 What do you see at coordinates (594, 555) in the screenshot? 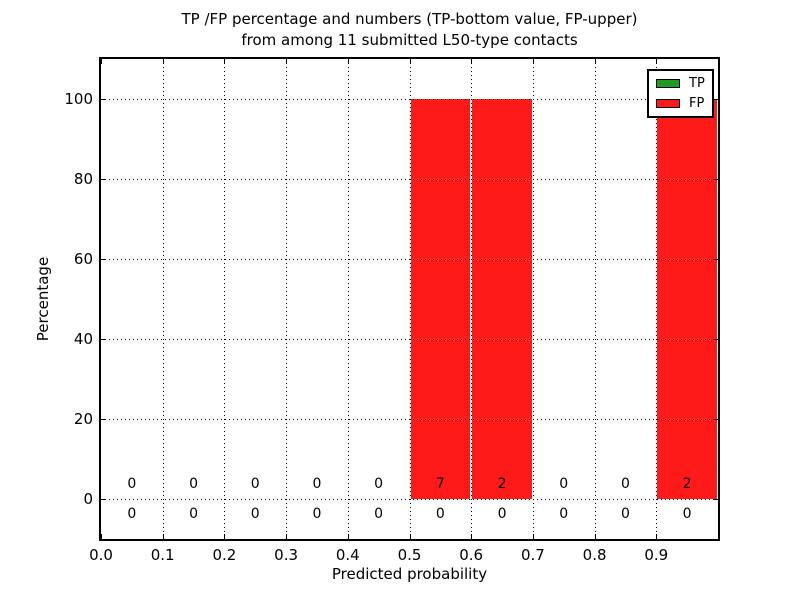
I see `x-tick-label: 0.8` at bounding box center [594, 555].